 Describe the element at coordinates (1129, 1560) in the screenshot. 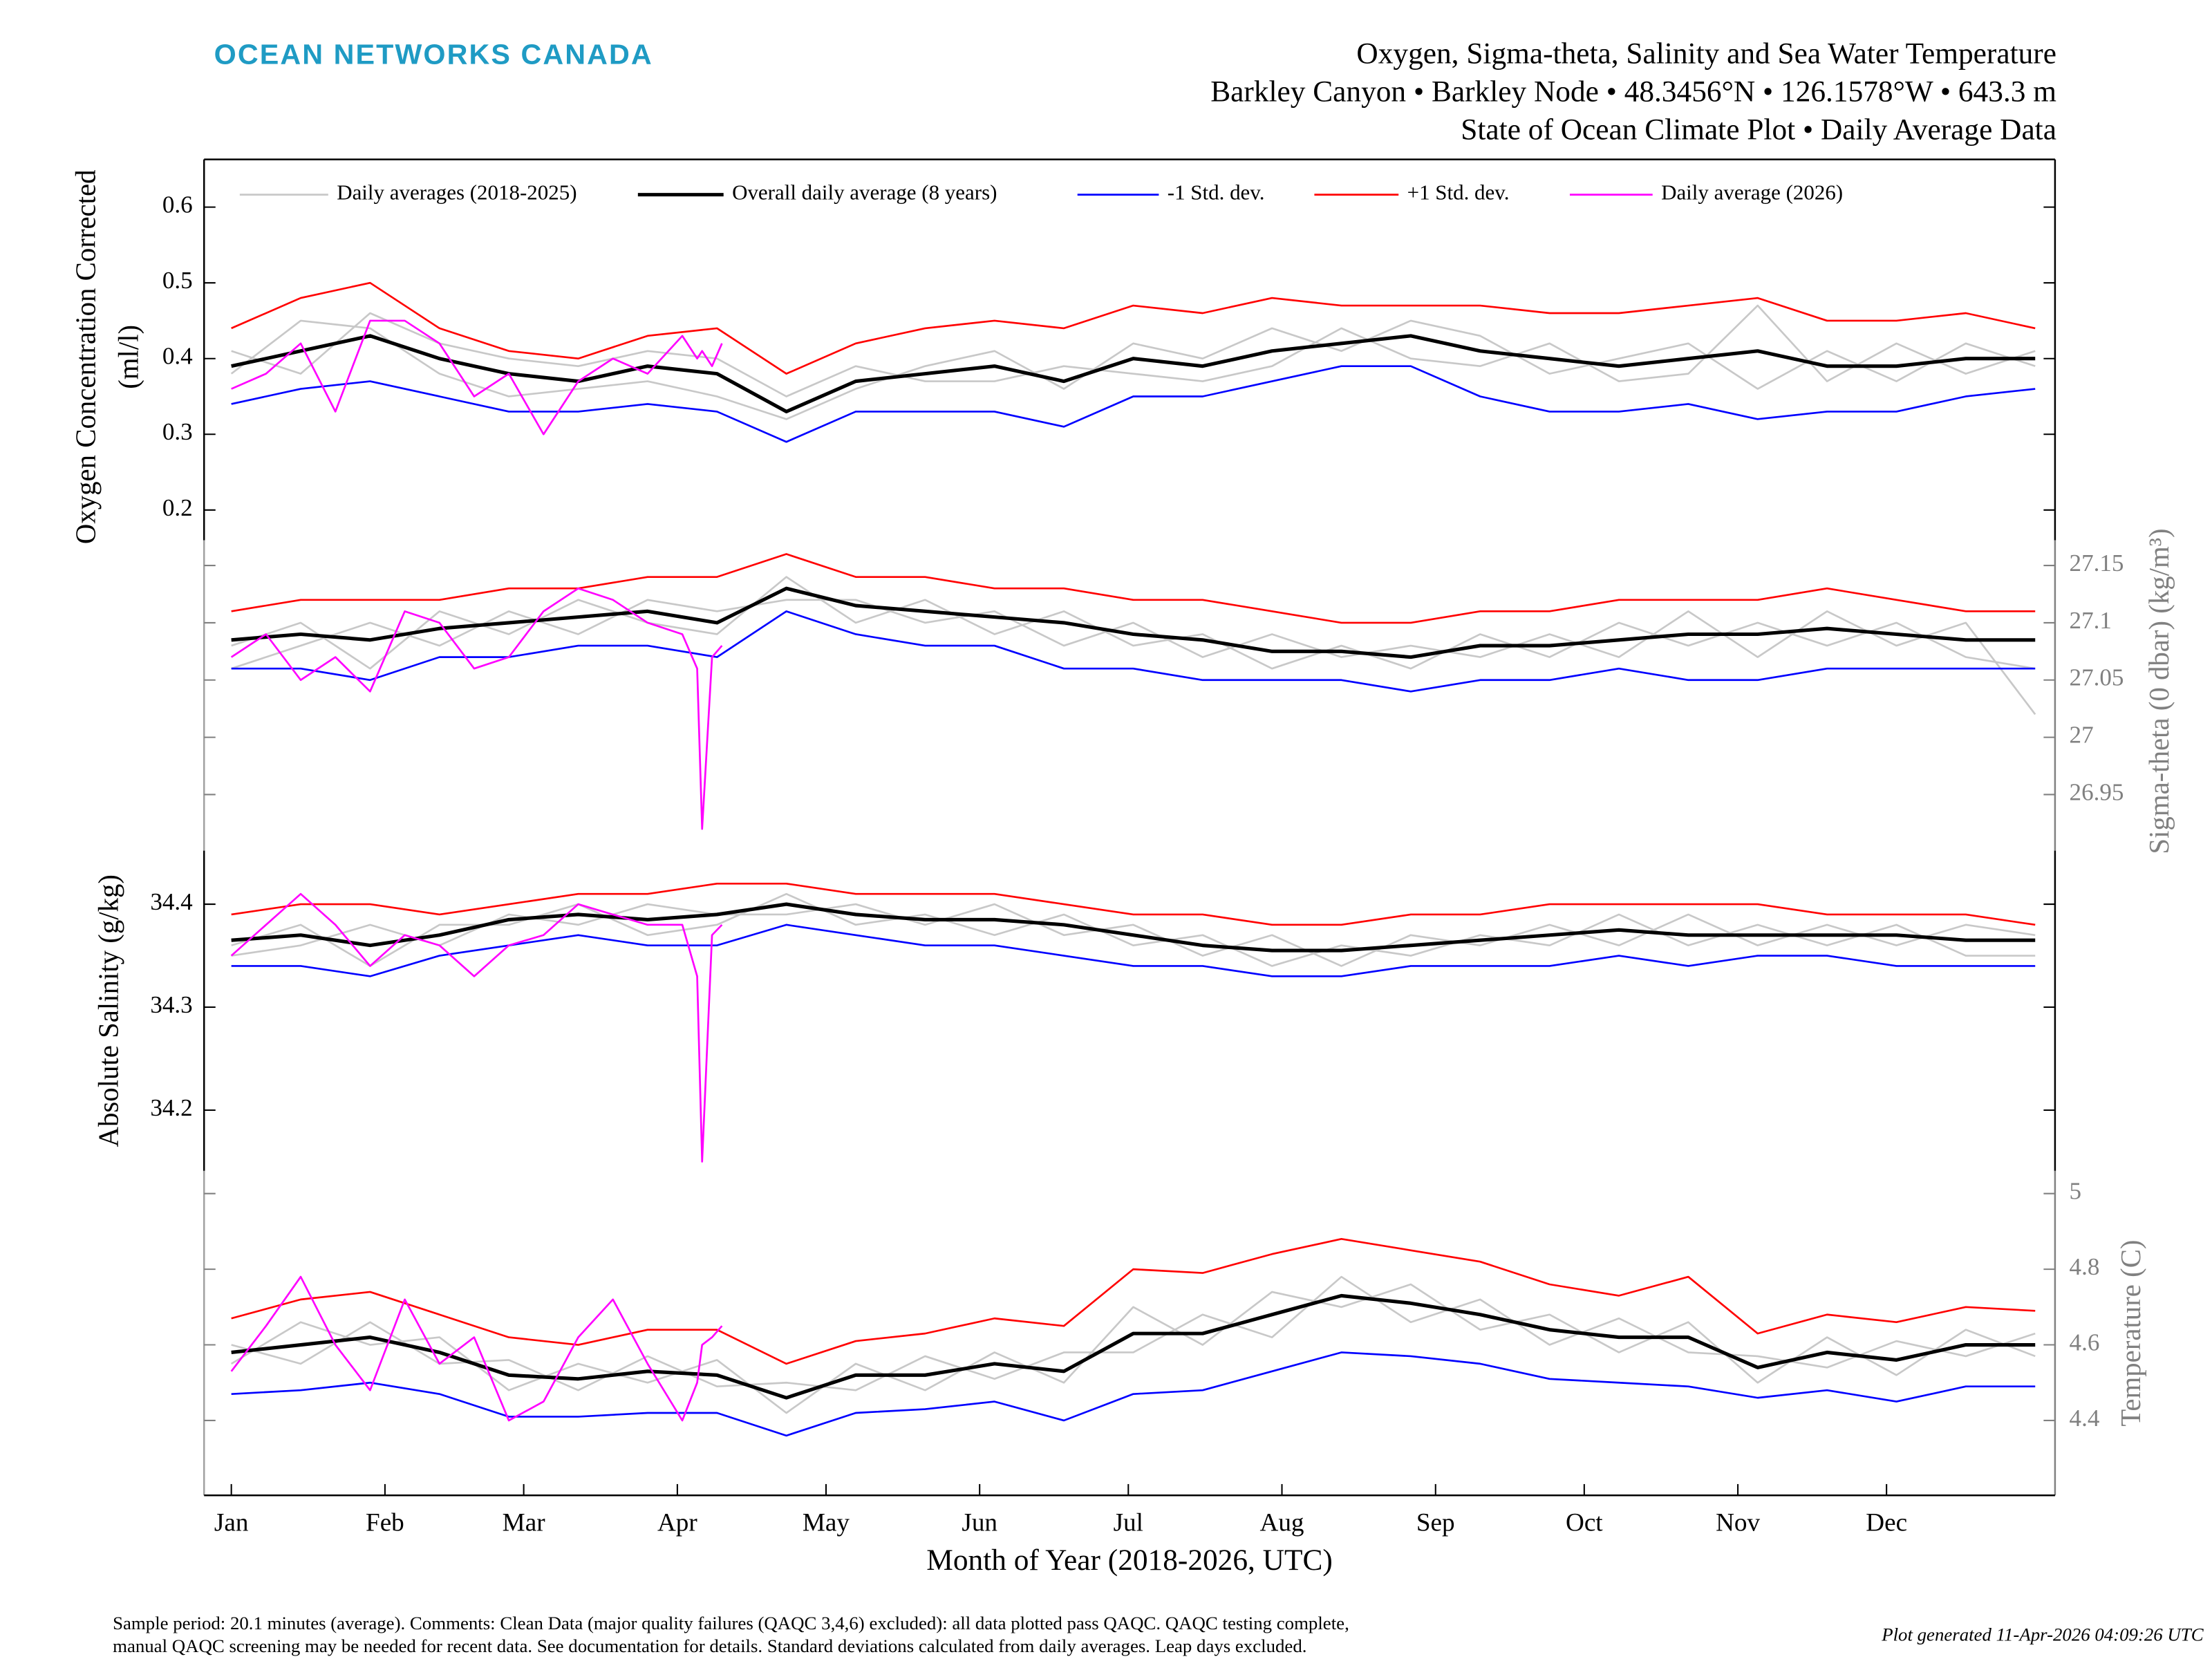

I see `x-axis-title: Month of Year (2018-2026, UTC)` at that location.